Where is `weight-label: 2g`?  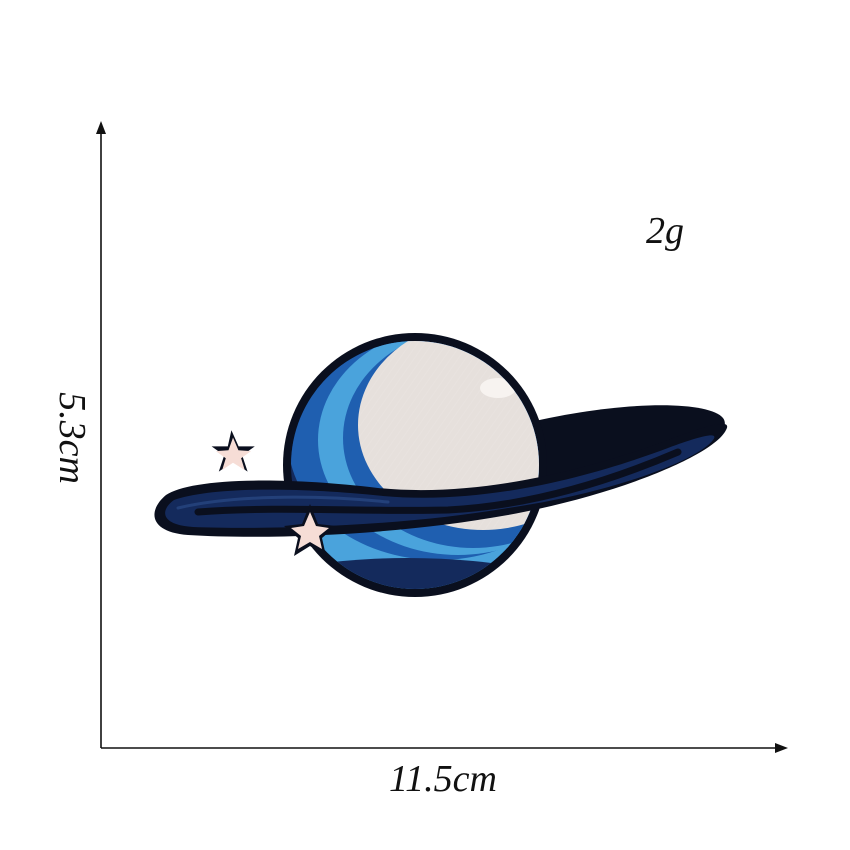
weight-label: 2g is located at coordinates (665, 231).